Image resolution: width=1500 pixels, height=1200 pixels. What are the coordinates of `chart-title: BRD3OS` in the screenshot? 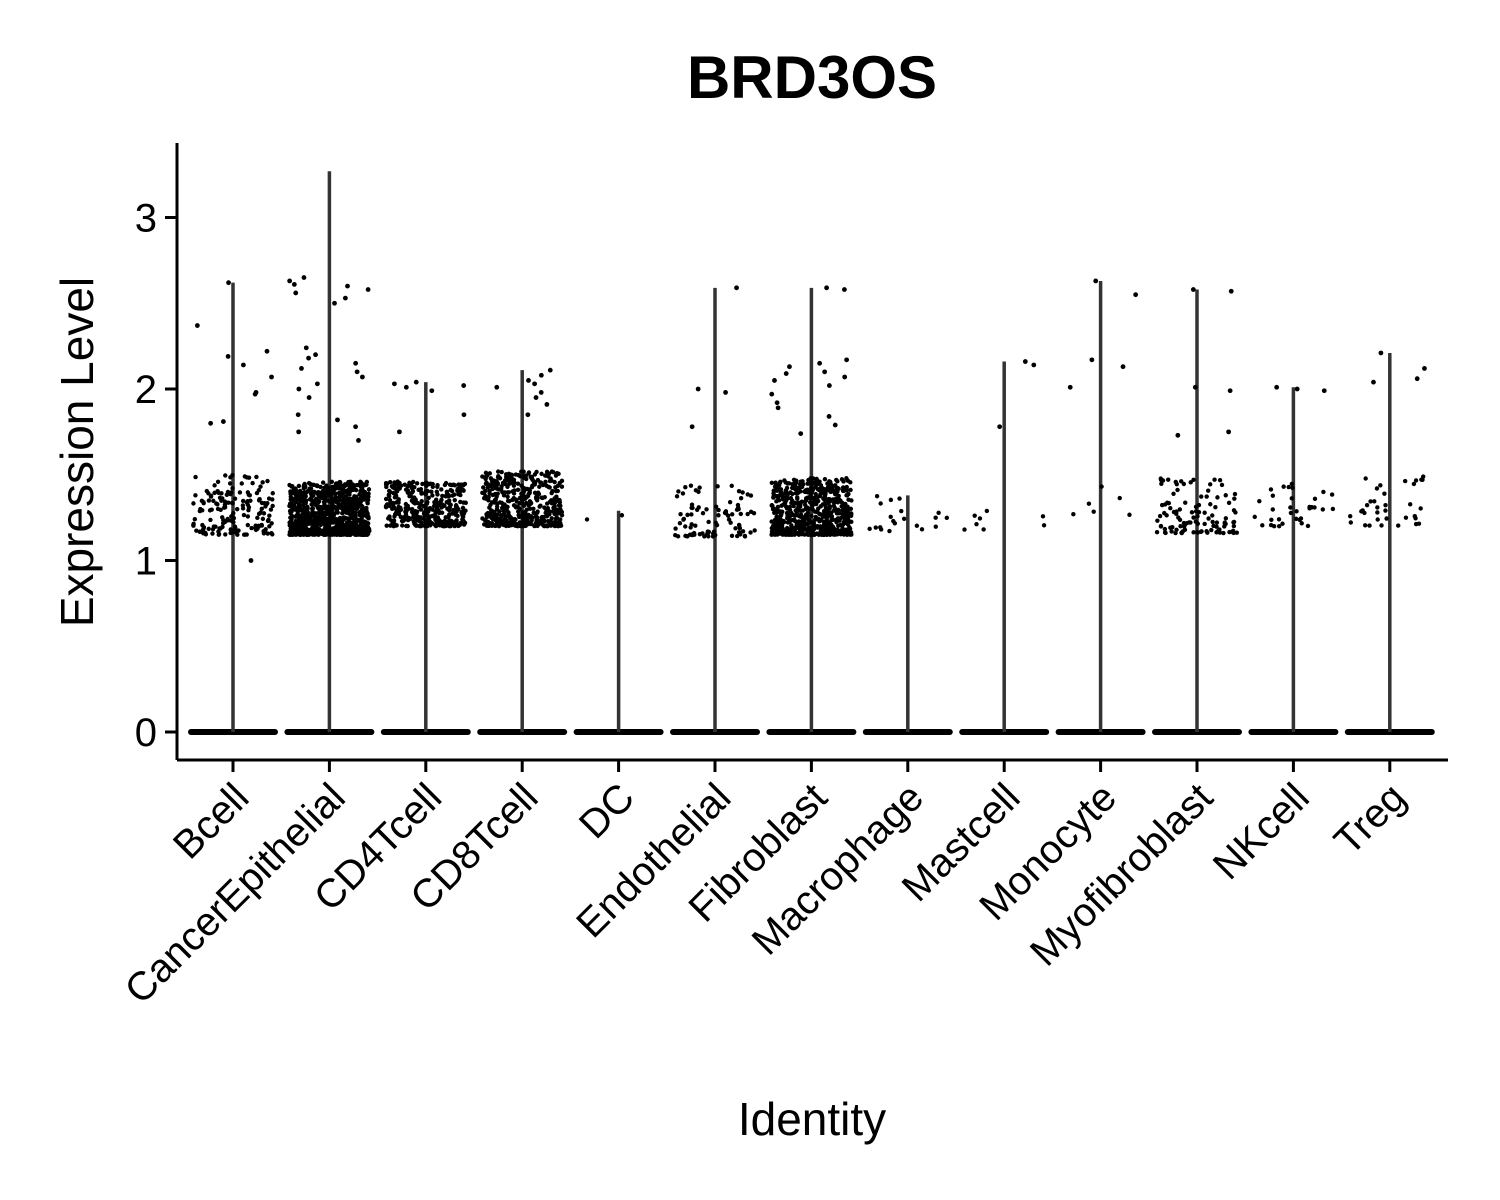 It's located at (812, 77).